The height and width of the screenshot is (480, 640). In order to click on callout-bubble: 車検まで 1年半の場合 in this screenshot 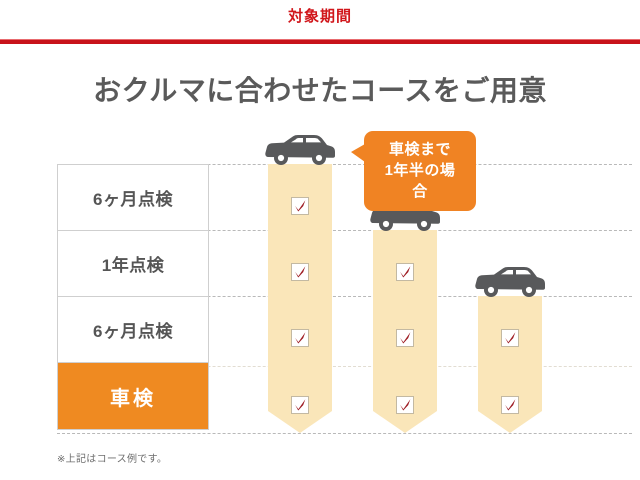, I will do `click(413, 171)`.